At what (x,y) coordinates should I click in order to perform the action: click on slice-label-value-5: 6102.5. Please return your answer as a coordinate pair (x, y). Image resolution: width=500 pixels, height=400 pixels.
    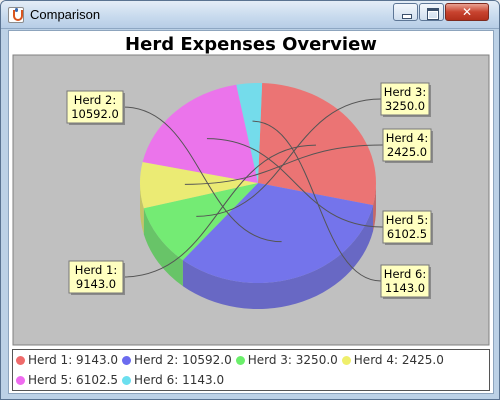
    Looking at the image, I should click on (407, 234).